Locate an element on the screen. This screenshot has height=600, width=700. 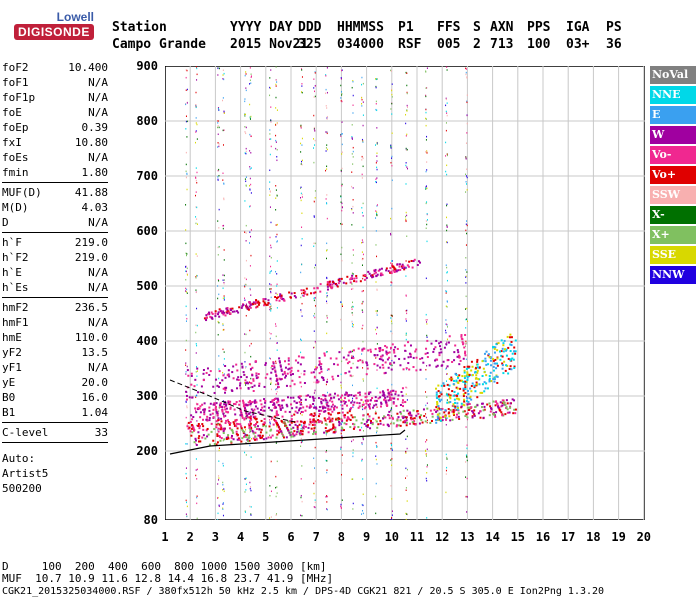
x-tick-label: 13 is located at coordinates (467, 537).